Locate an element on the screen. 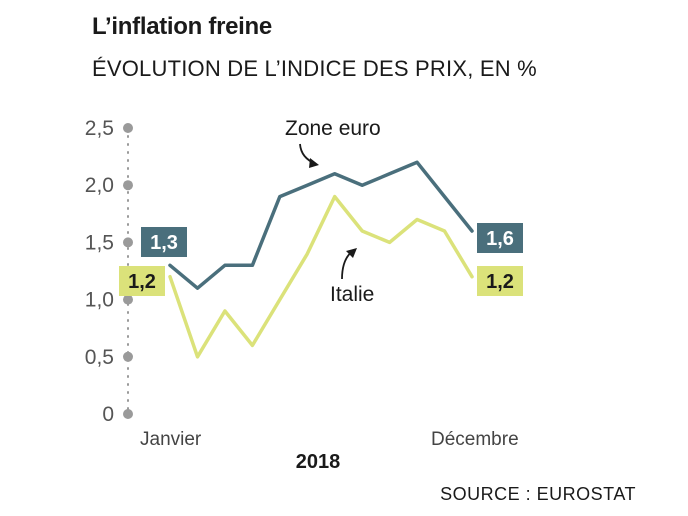 The image size is (688, 516). series-name-italie: Italie is located at coordinates (352, 294).